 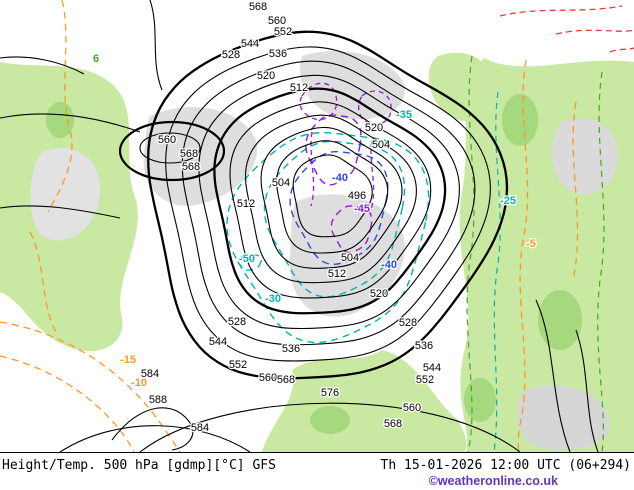 I want to click on contour-label: -15, so click(x=128, y=360).